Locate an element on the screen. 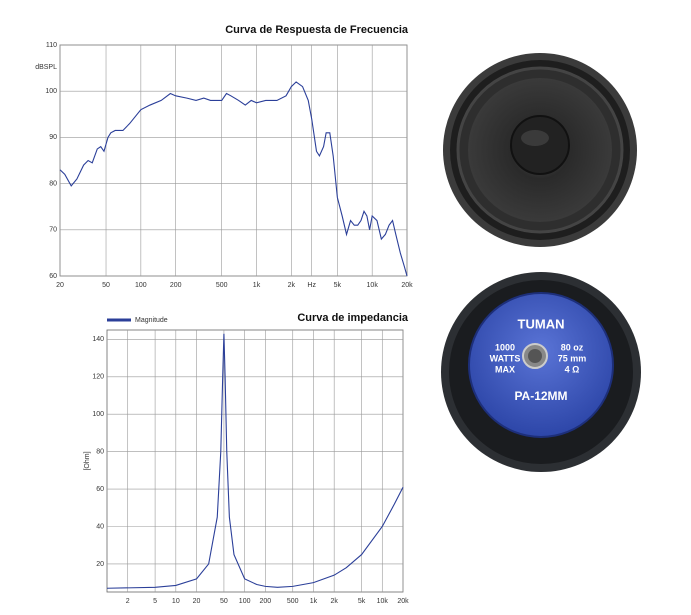 The width and height of the screenshot is (691, 615). x-tick-label: 10 is located at coordinates (176, 601).